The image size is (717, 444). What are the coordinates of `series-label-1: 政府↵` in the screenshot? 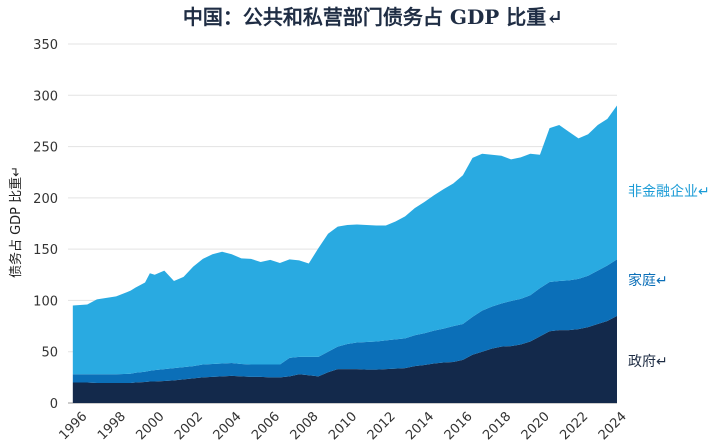 It's located at (648, 362).